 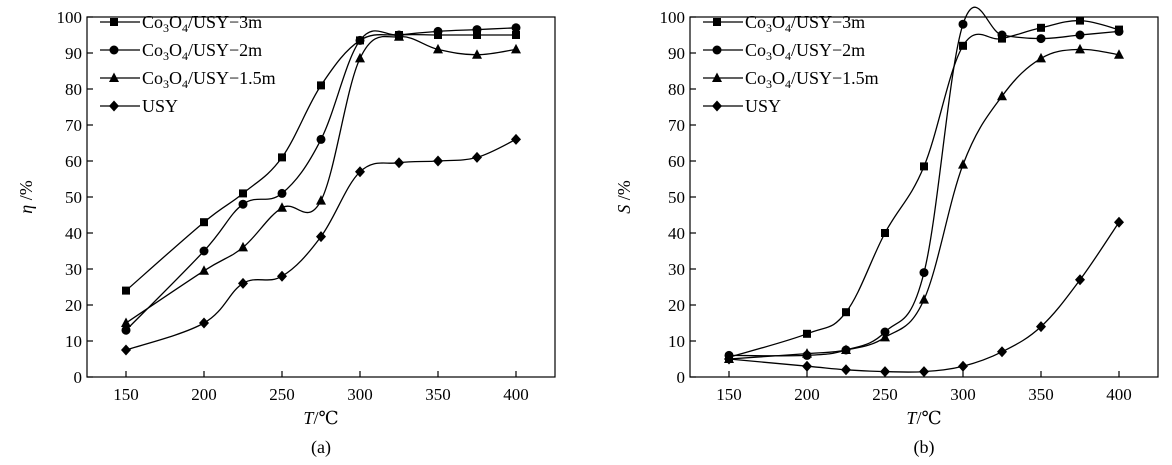 I want to click on y-tick-label: 50, so click(x=676, y=197).